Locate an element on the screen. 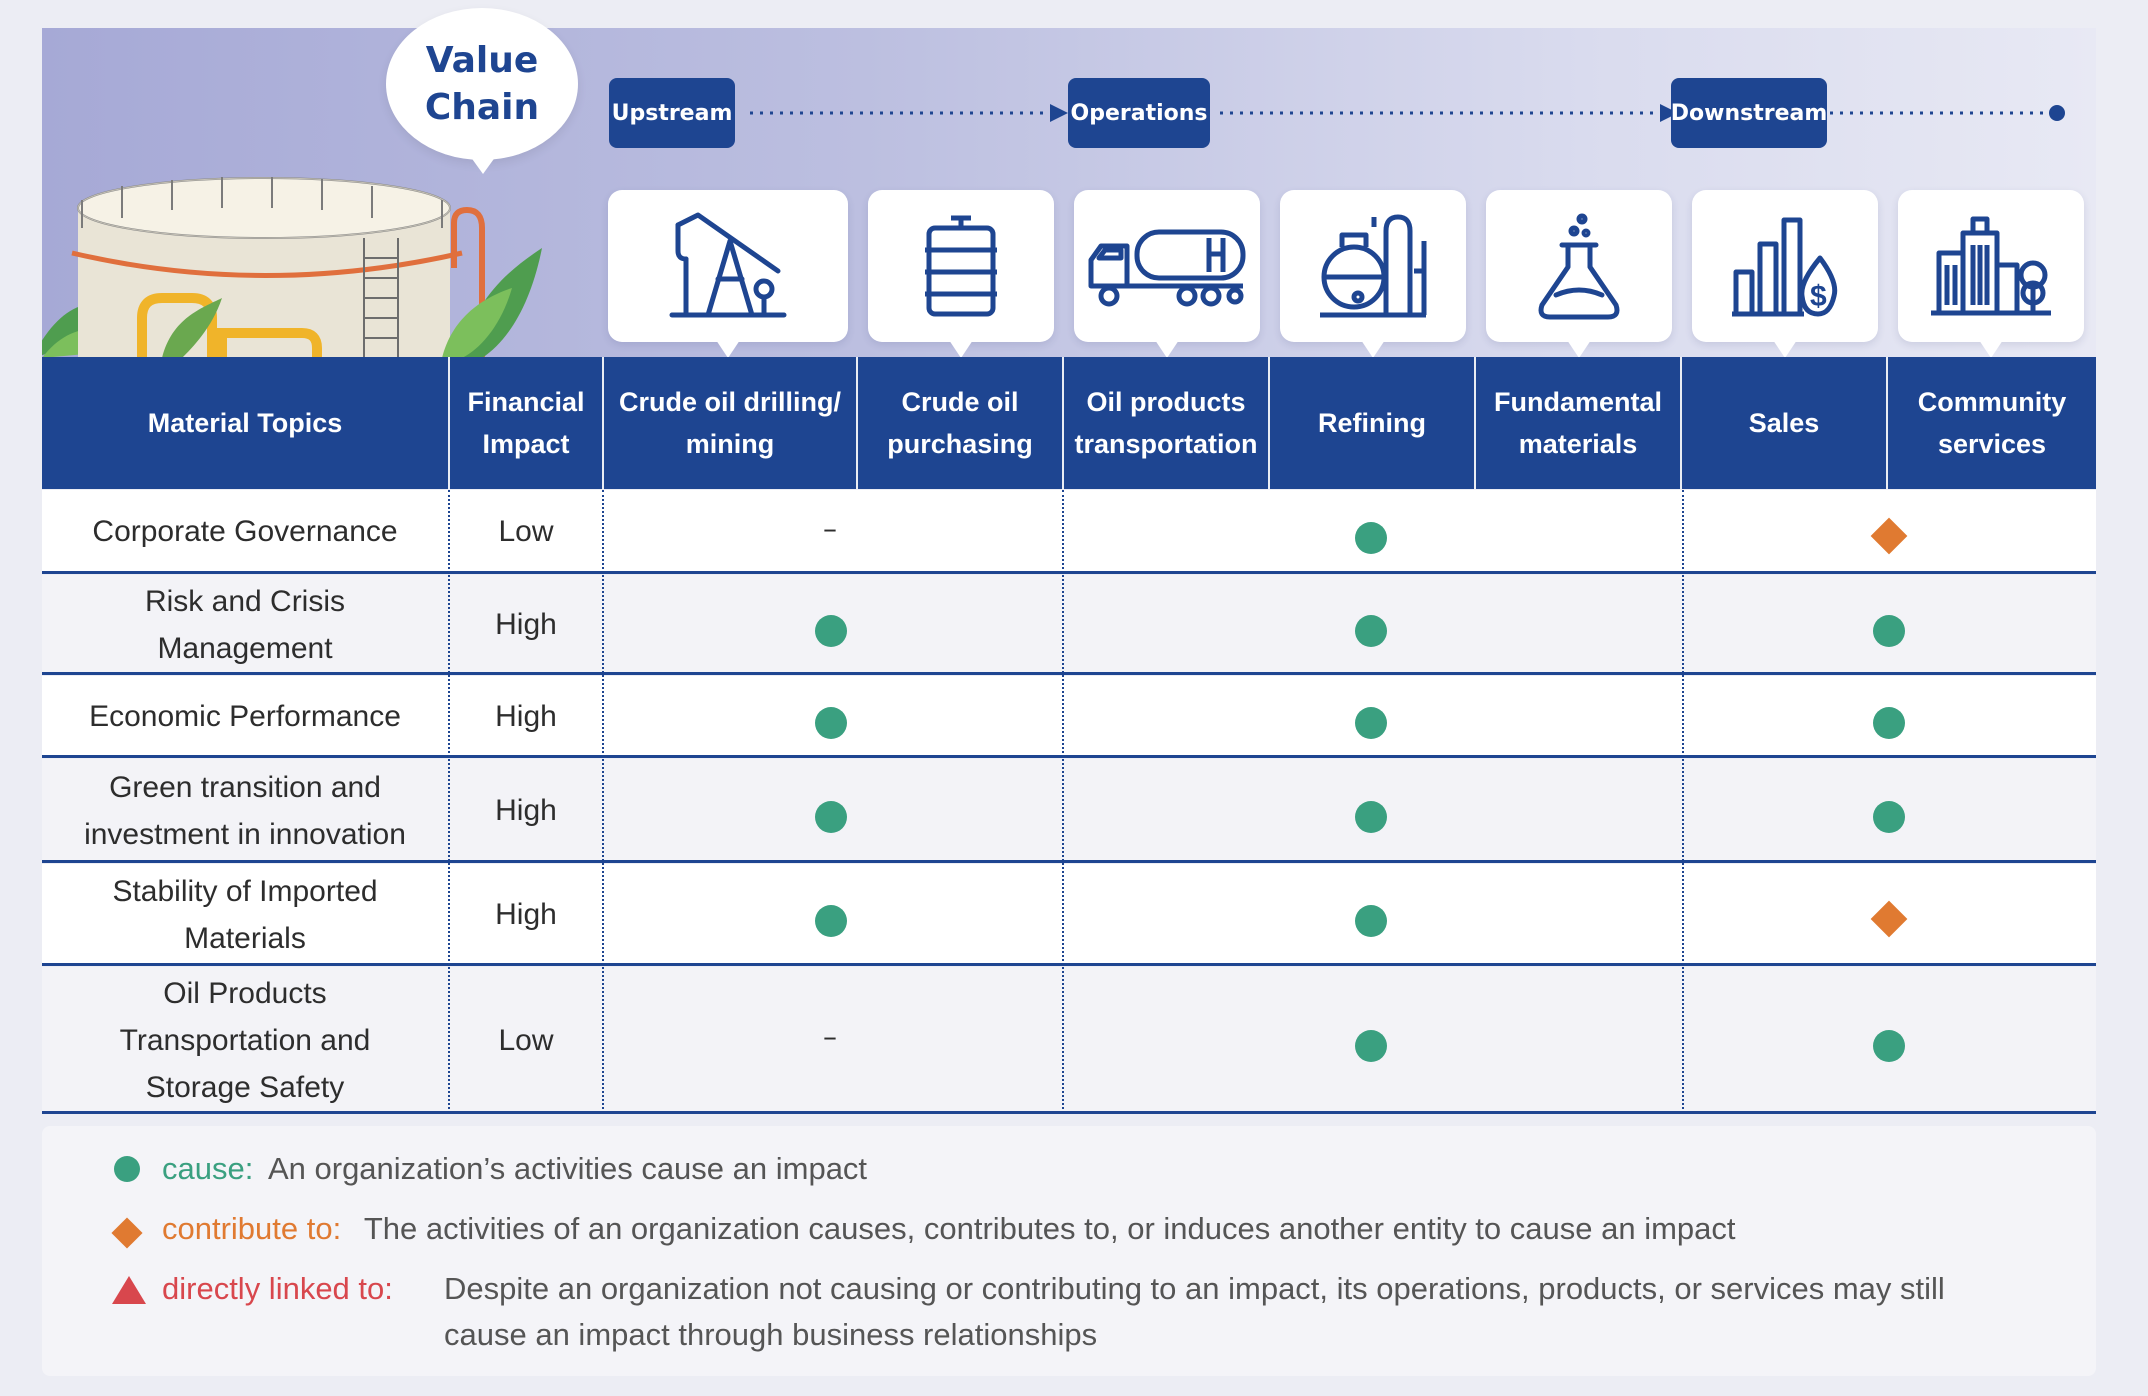 This screenshot has width=2148, height=1396. value-chain-title-line2: Chain is located at coordinates (482, 107).